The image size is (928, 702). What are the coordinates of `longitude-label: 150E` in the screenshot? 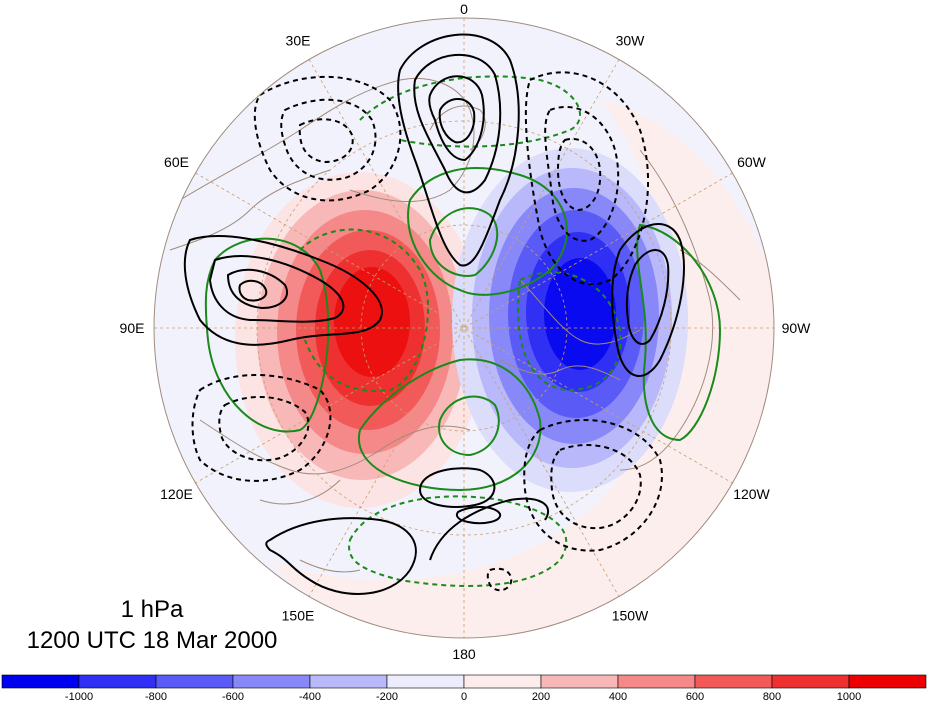 It's located at (298, 616).